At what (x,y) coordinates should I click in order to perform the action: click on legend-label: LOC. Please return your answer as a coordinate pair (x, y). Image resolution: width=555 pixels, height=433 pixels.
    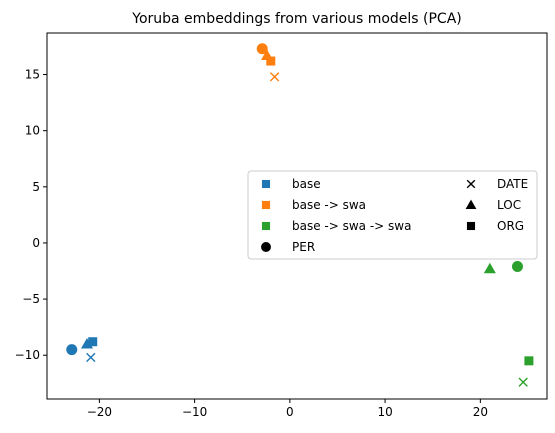
    Looking at the image, I should click on (509, 205).